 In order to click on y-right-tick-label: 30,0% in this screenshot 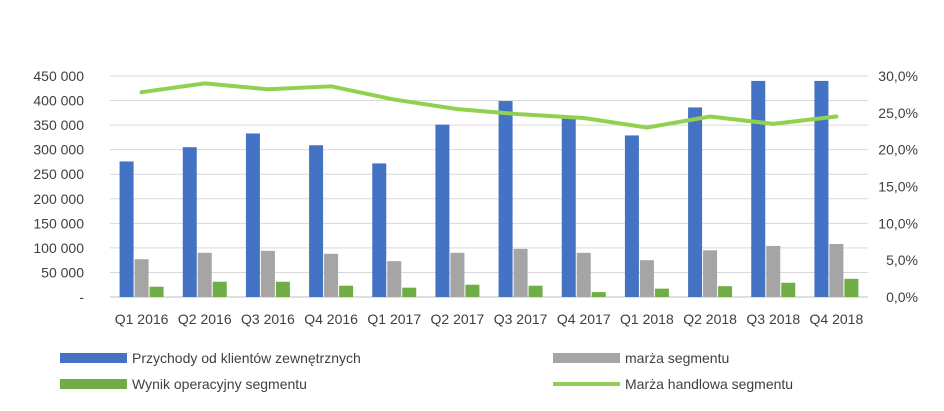, I will do `click(898, 76)`.